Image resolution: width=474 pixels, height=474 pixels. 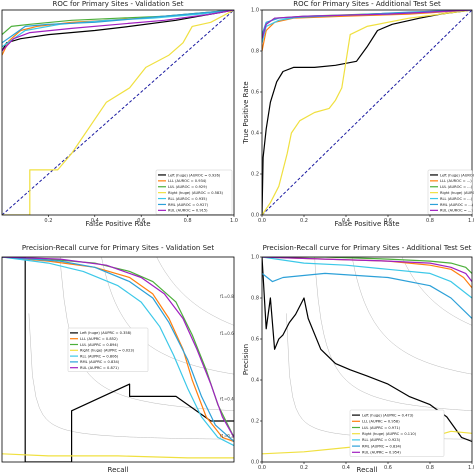 What do you see at coordinates (456, 199) in the screenshot?
I see `legend-label-rll: RLL (AUROC = ...)` at bounding box center [456, 199].